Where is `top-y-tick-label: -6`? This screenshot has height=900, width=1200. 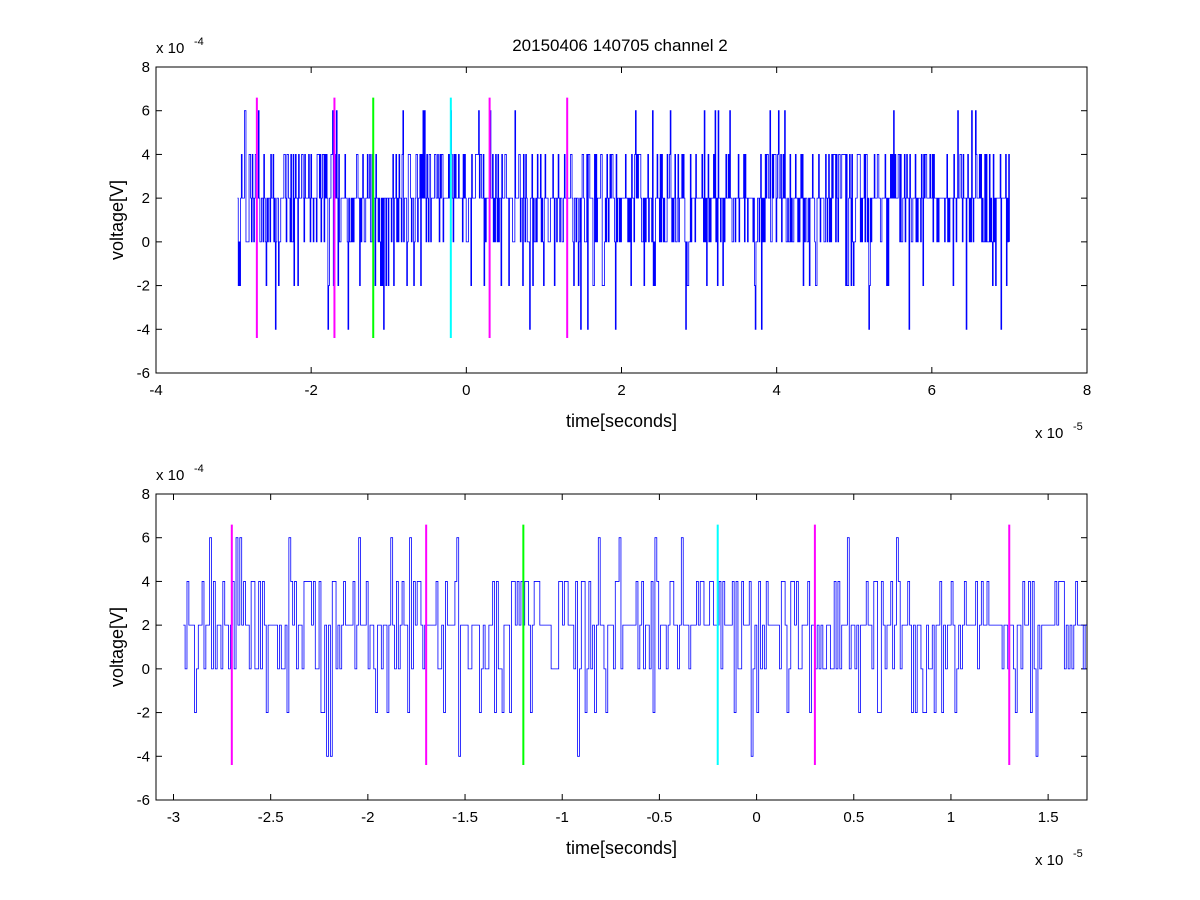
top-y-tick-label: -6 is located at coordinates (143, 373).